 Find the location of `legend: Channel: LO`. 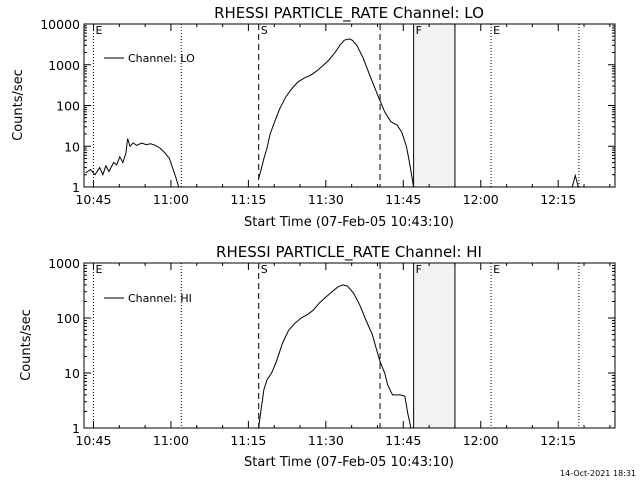

legend: Channel: LO is located at coordinates (149, 58).